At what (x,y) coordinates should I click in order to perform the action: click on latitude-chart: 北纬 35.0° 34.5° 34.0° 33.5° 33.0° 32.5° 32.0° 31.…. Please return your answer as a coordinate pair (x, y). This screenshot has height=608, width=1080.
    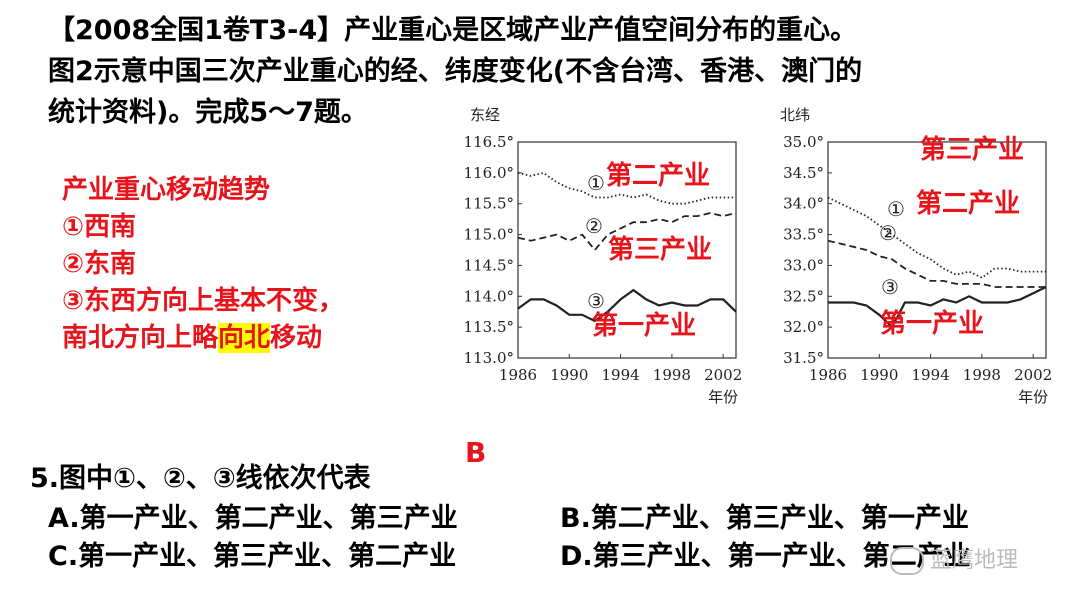
    Looking at the image, I should click on (916, 256).